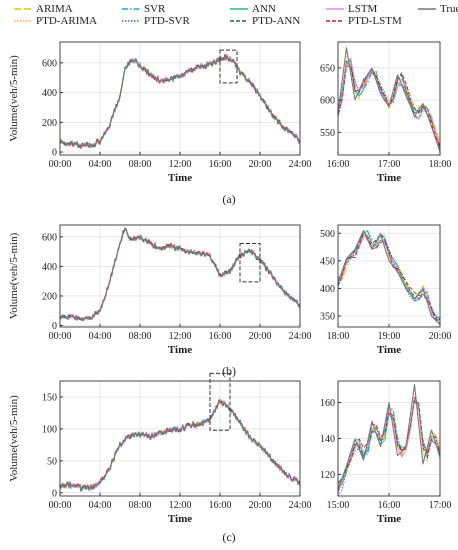 This screenshot has height=550, width=458. What do you see at coordinates (66, 21) in the screenshot?
I see `legend-label: PTD-ARIMA` at bounding box center [66, 21].